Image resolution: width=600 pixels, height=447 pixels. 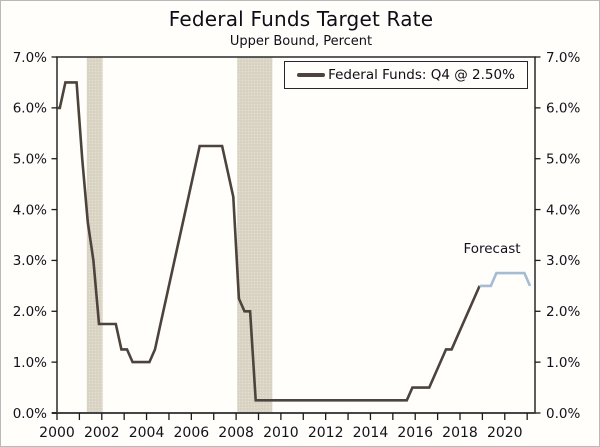 I want to click on y-axis-label-left: 2.0%, so click(x=30, y=312).